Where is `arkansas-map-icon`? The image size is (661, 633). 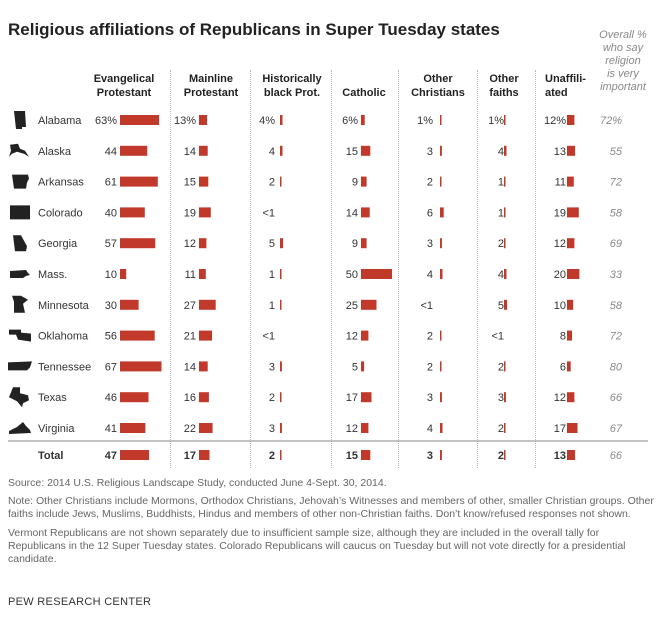 arkansas-map-icon is located at coordinates (20, 181).